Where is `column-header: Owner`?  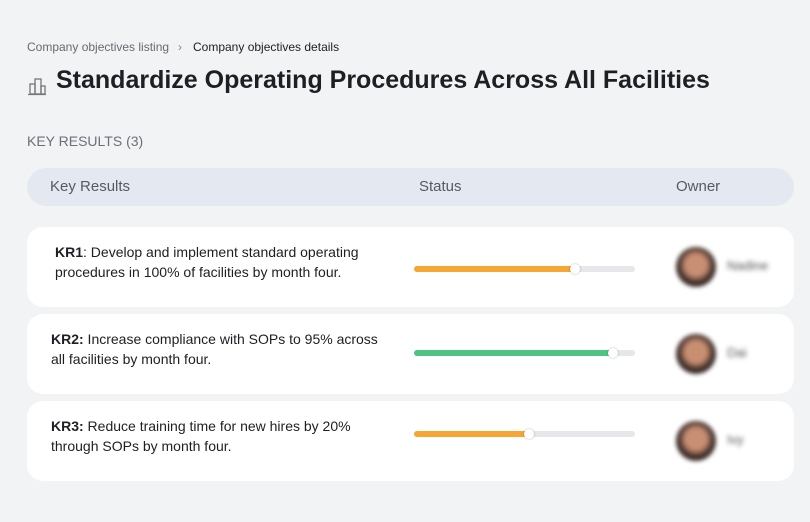 column-header: Owner is located at coordinates (698, 186).